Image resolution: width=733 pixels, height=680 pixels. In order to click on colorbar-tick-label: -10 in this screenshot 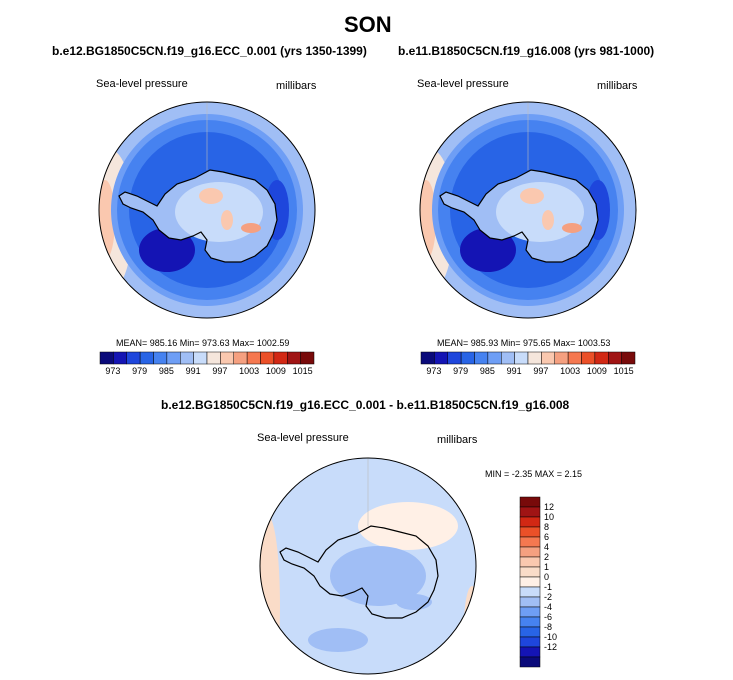, I will do `click(551, 637)`.